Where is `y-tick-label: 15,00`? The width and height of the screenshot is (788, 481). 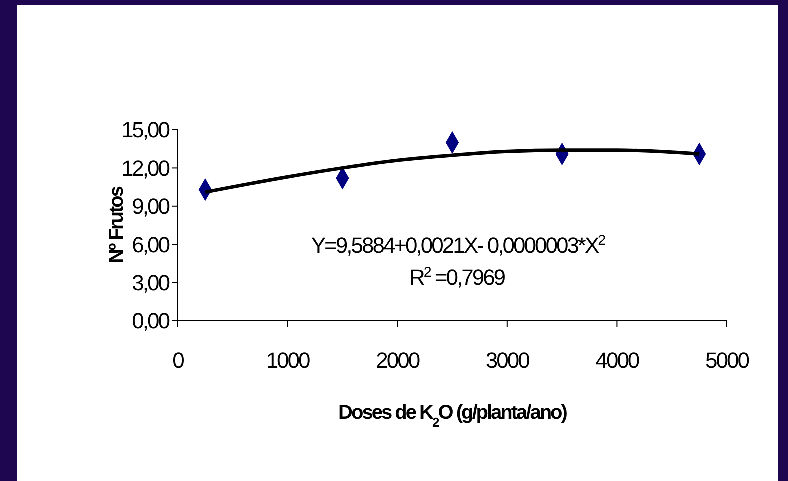 y-tick-label: 15,00 is located at coordinates (145, 130).